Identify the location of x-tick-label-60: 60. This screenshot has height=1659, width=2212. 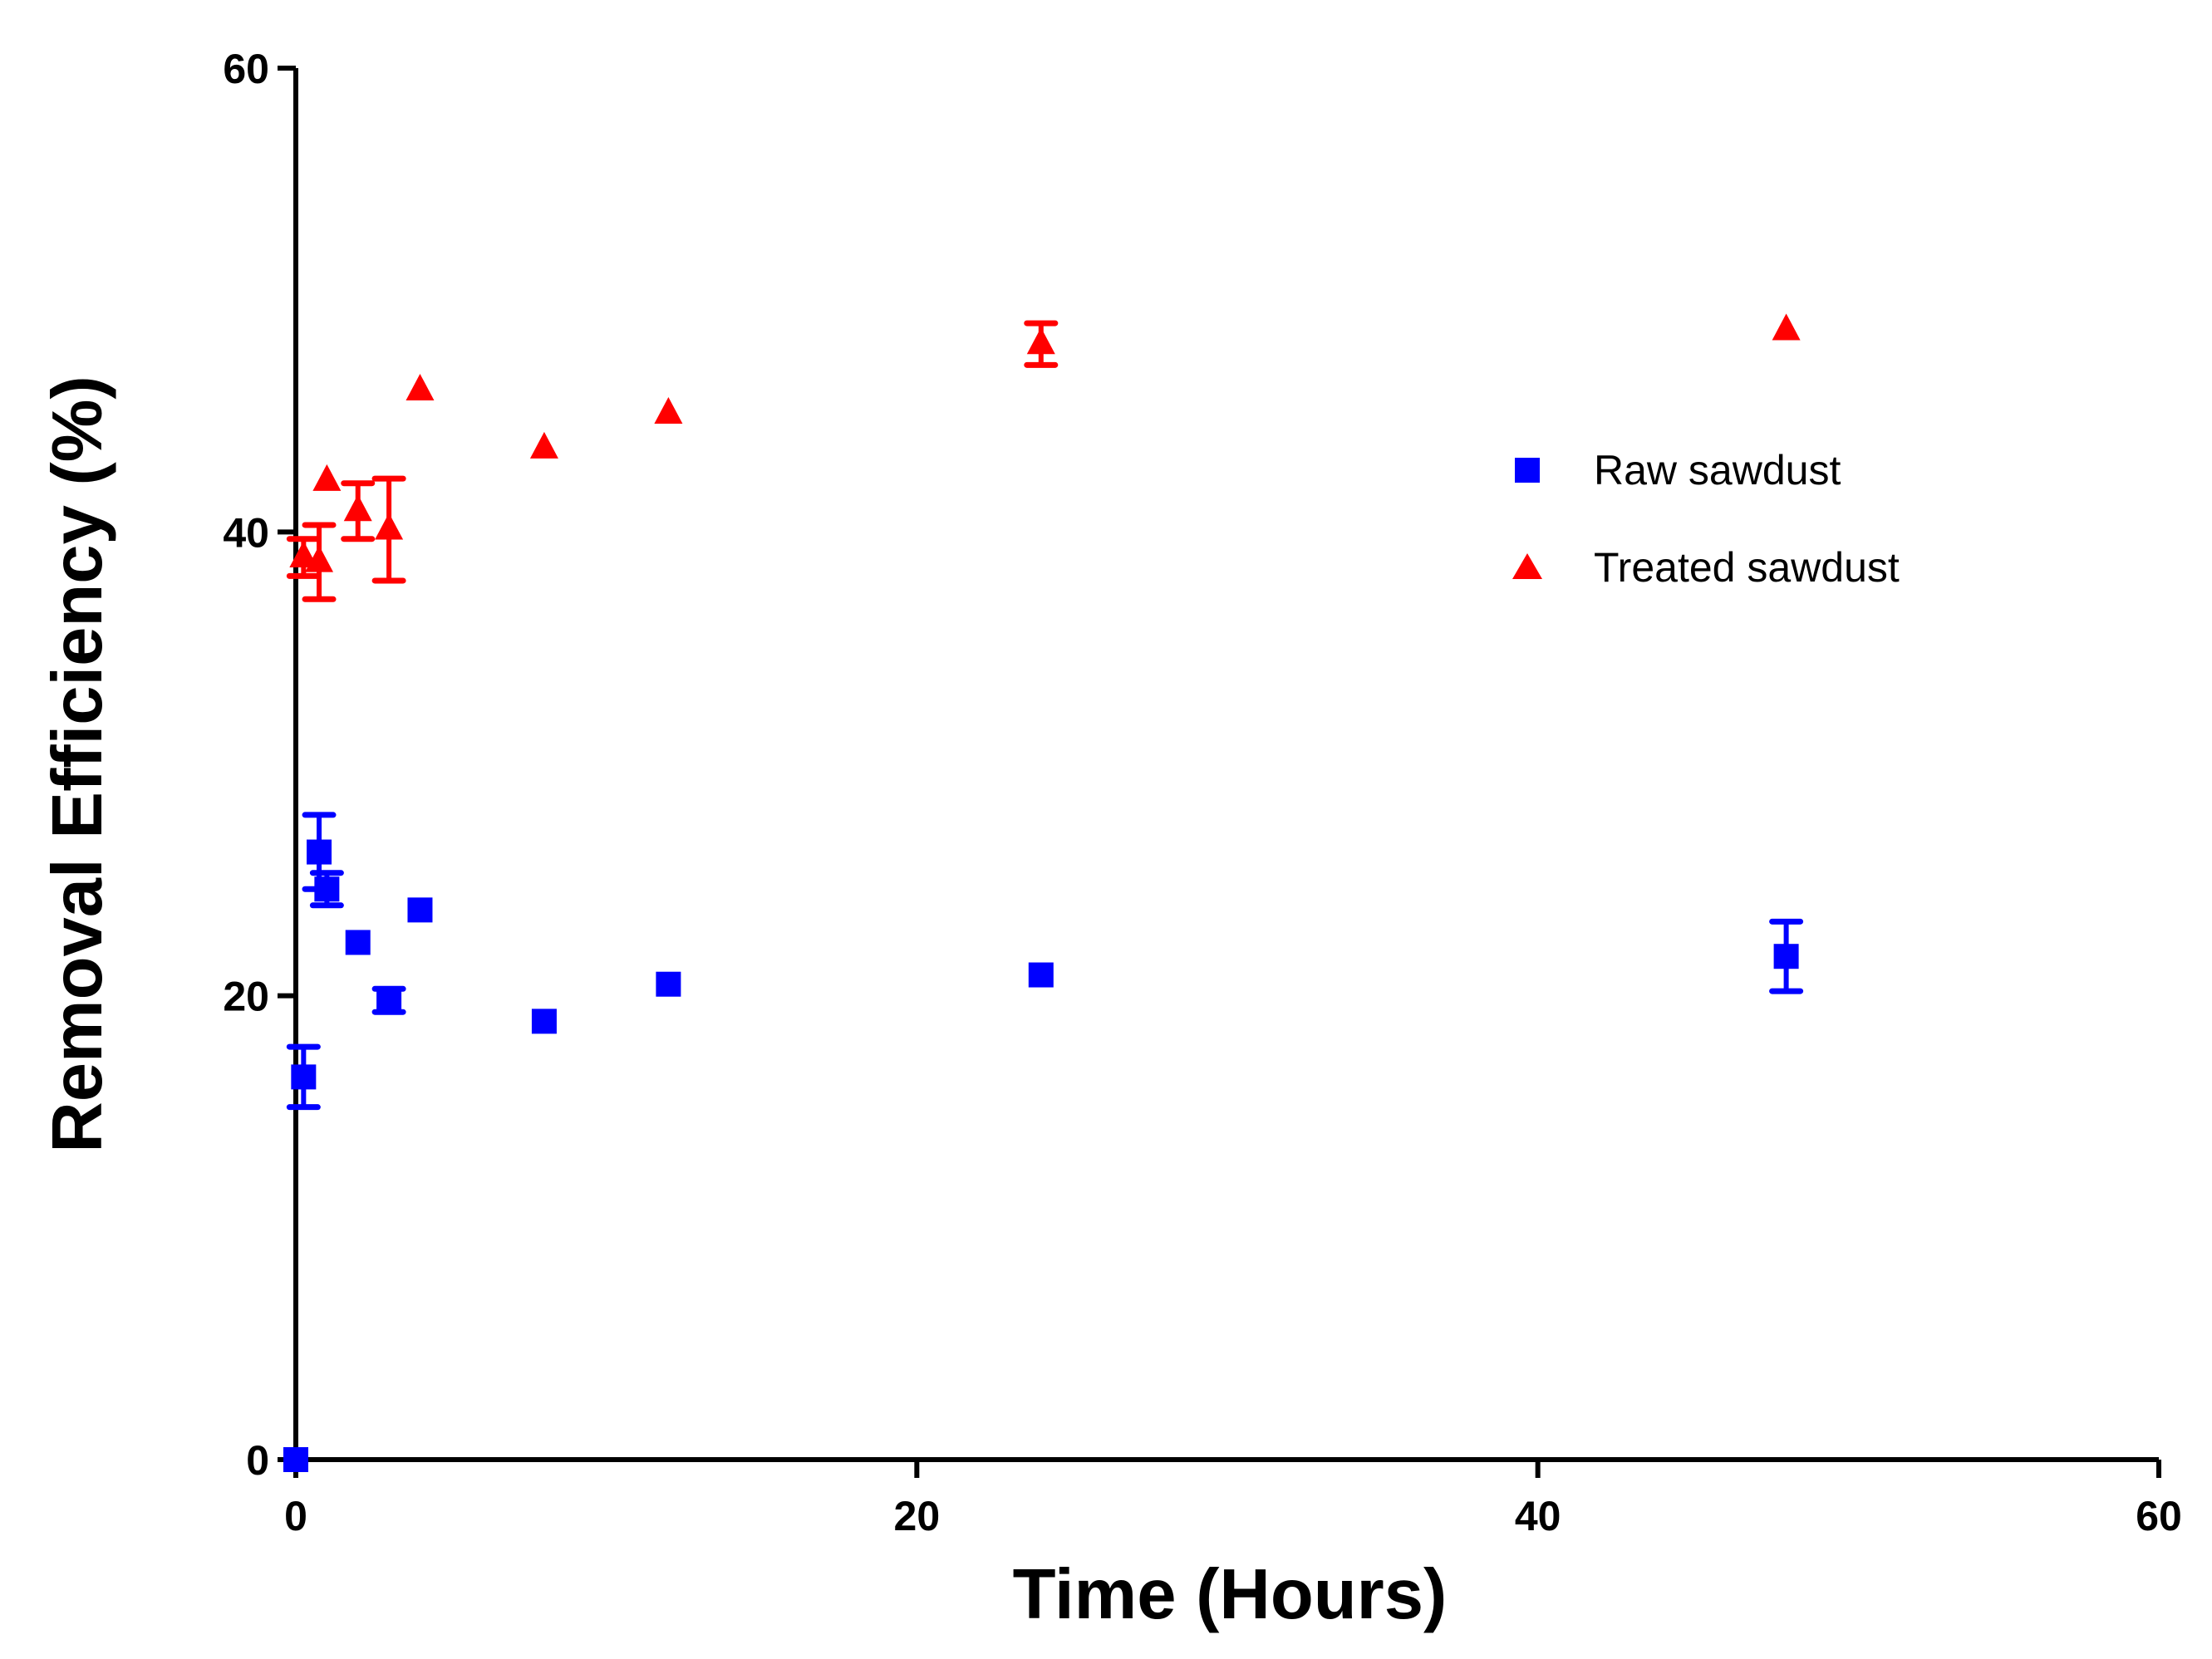
(2159, 1516).